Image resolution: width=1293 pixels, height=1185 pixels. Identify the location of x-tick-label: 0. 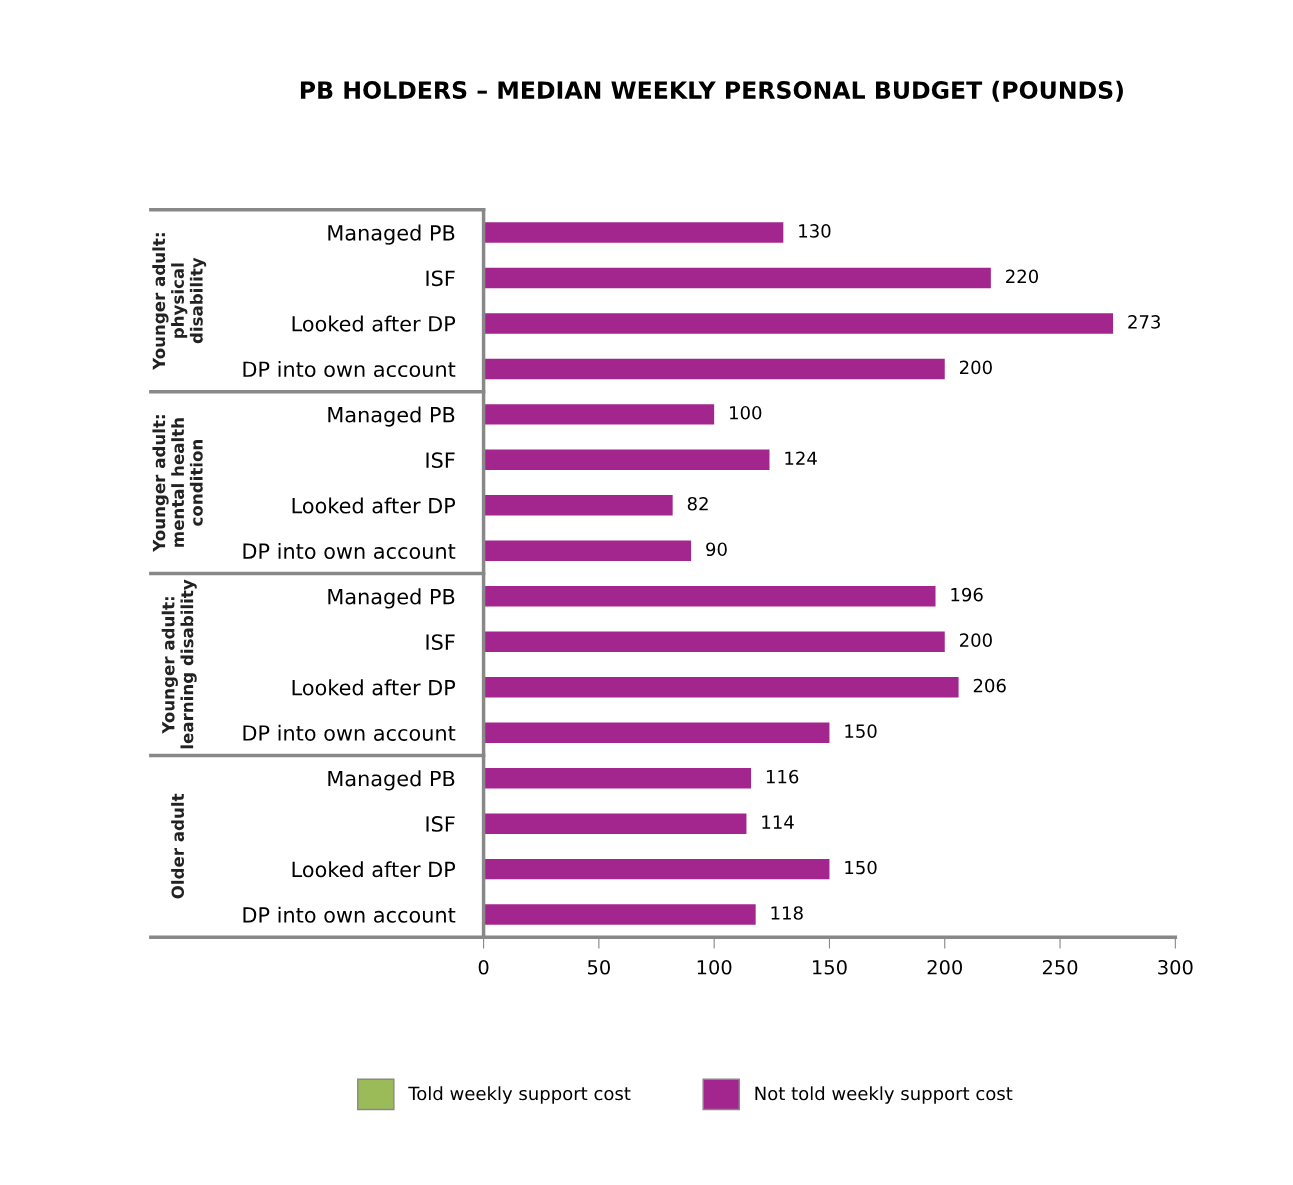
(483, 967).